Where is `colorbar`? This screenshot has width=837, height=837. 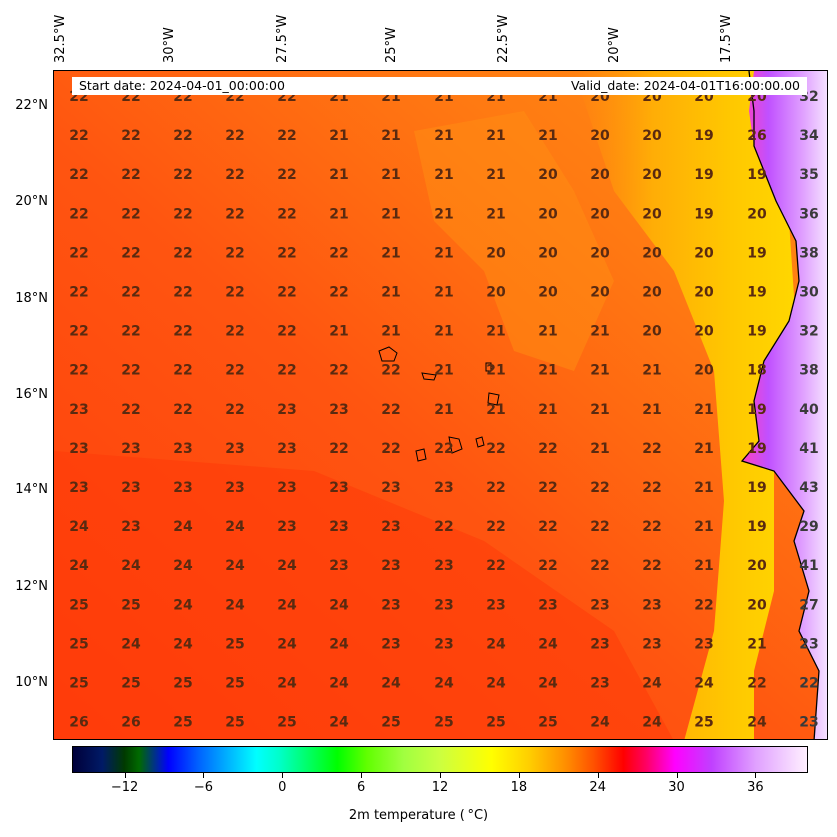
colorbar is located at coordinates (440, 759).